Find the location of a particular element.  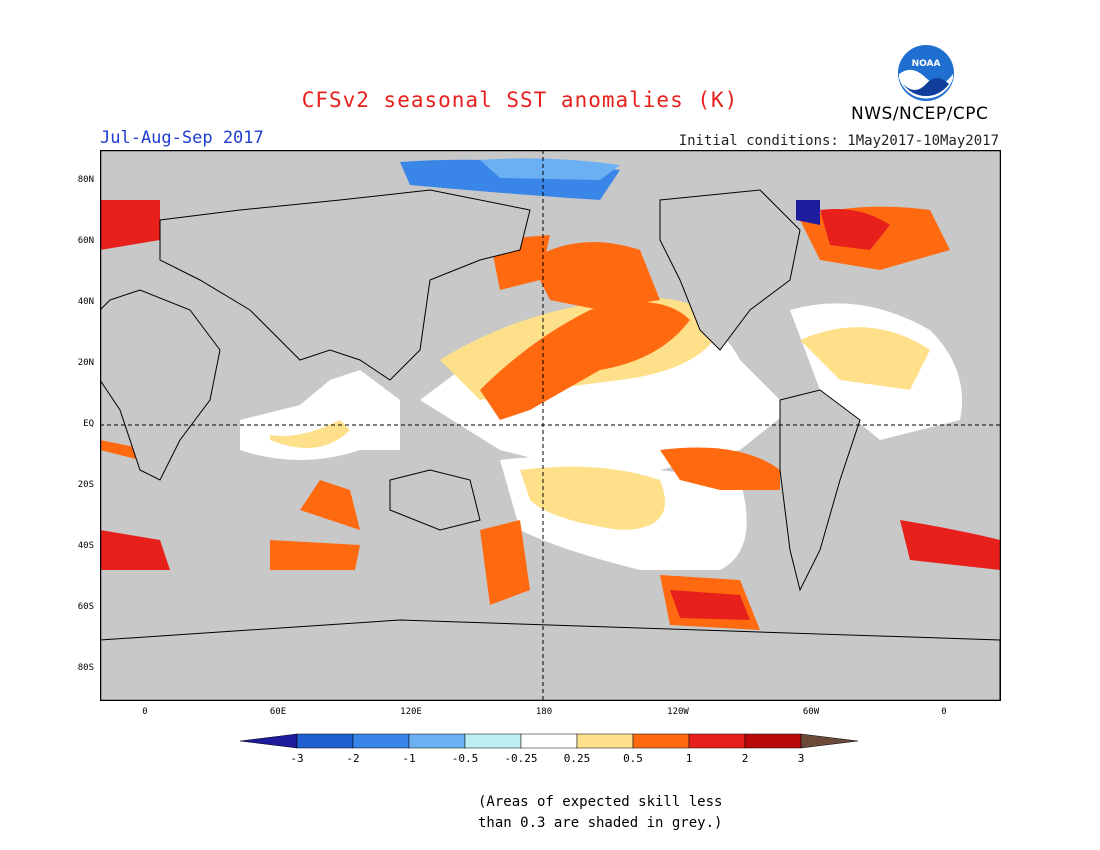

lat-label-20s: 20S is located at coordinates (85, 485).